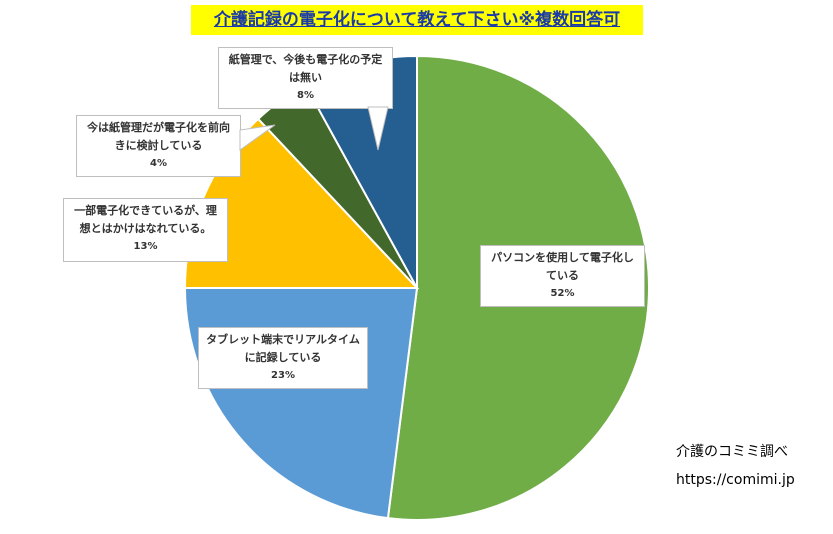 The height and width of the screenshot is (534, 833). What do you see at coordinates (562, 266) in the screenshot?
I see `slice-label-text: パソコンを使用して電子化している` at bounding box center [562, 266].